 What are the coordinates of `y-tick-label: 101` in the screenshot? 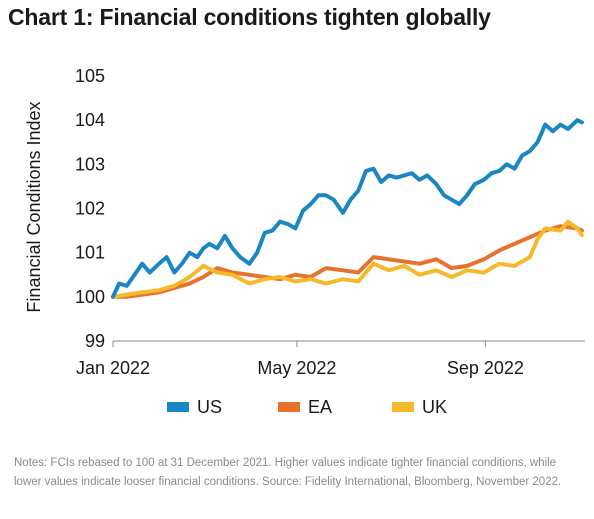 It's located at (90, 253).